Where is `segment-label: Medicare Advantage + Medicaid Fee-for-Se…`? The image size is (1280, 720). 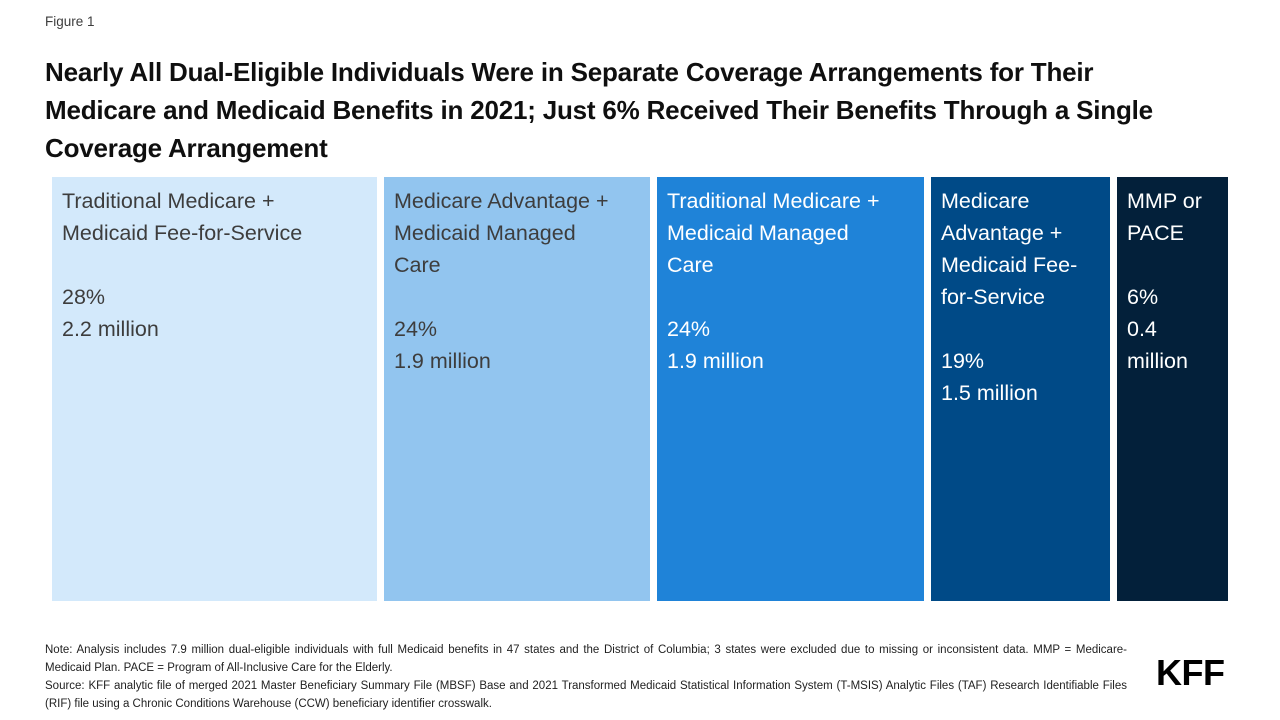 segment-label: Medicare Advantage + Medicaid Fee-for-Se… is located at coordinates (1009, 249).